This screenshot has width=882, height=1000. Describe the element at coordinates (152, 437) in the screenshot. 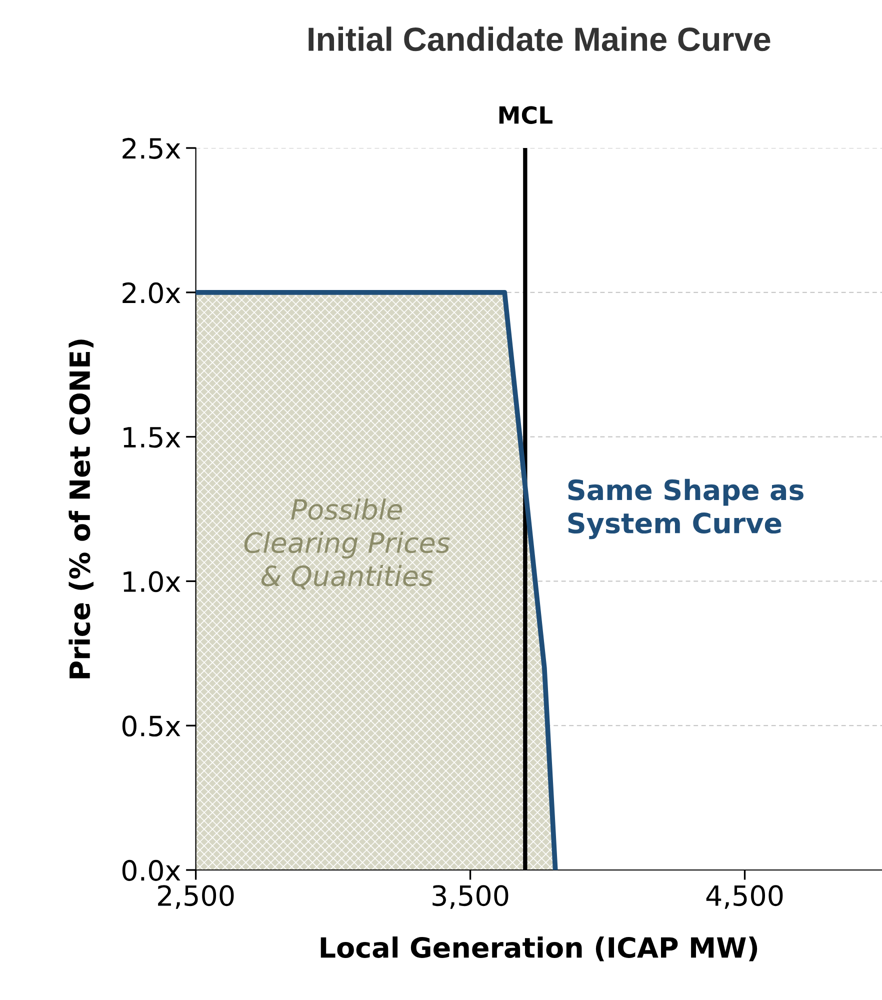

I see `y-tick-label: 1.5x` at that location.